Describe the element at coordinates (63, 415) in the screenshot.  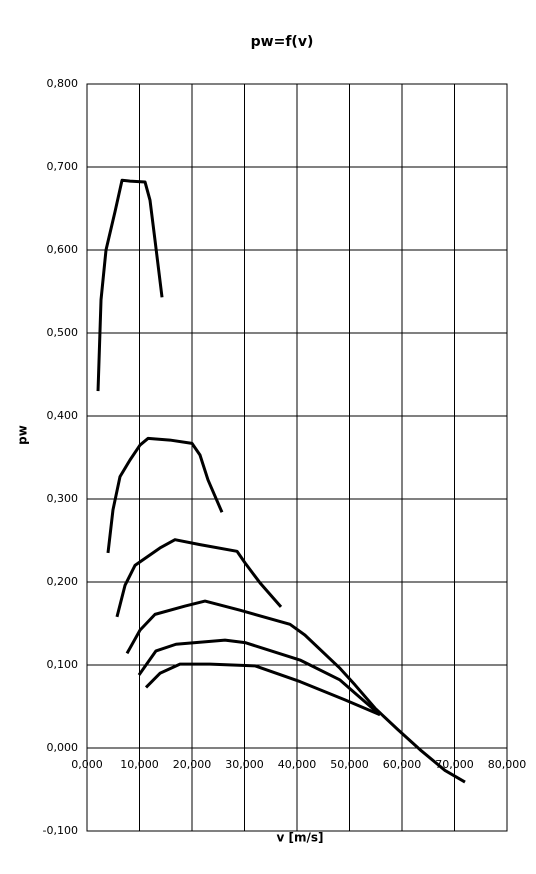
I see `y-tick-label: 0,400` at that location.